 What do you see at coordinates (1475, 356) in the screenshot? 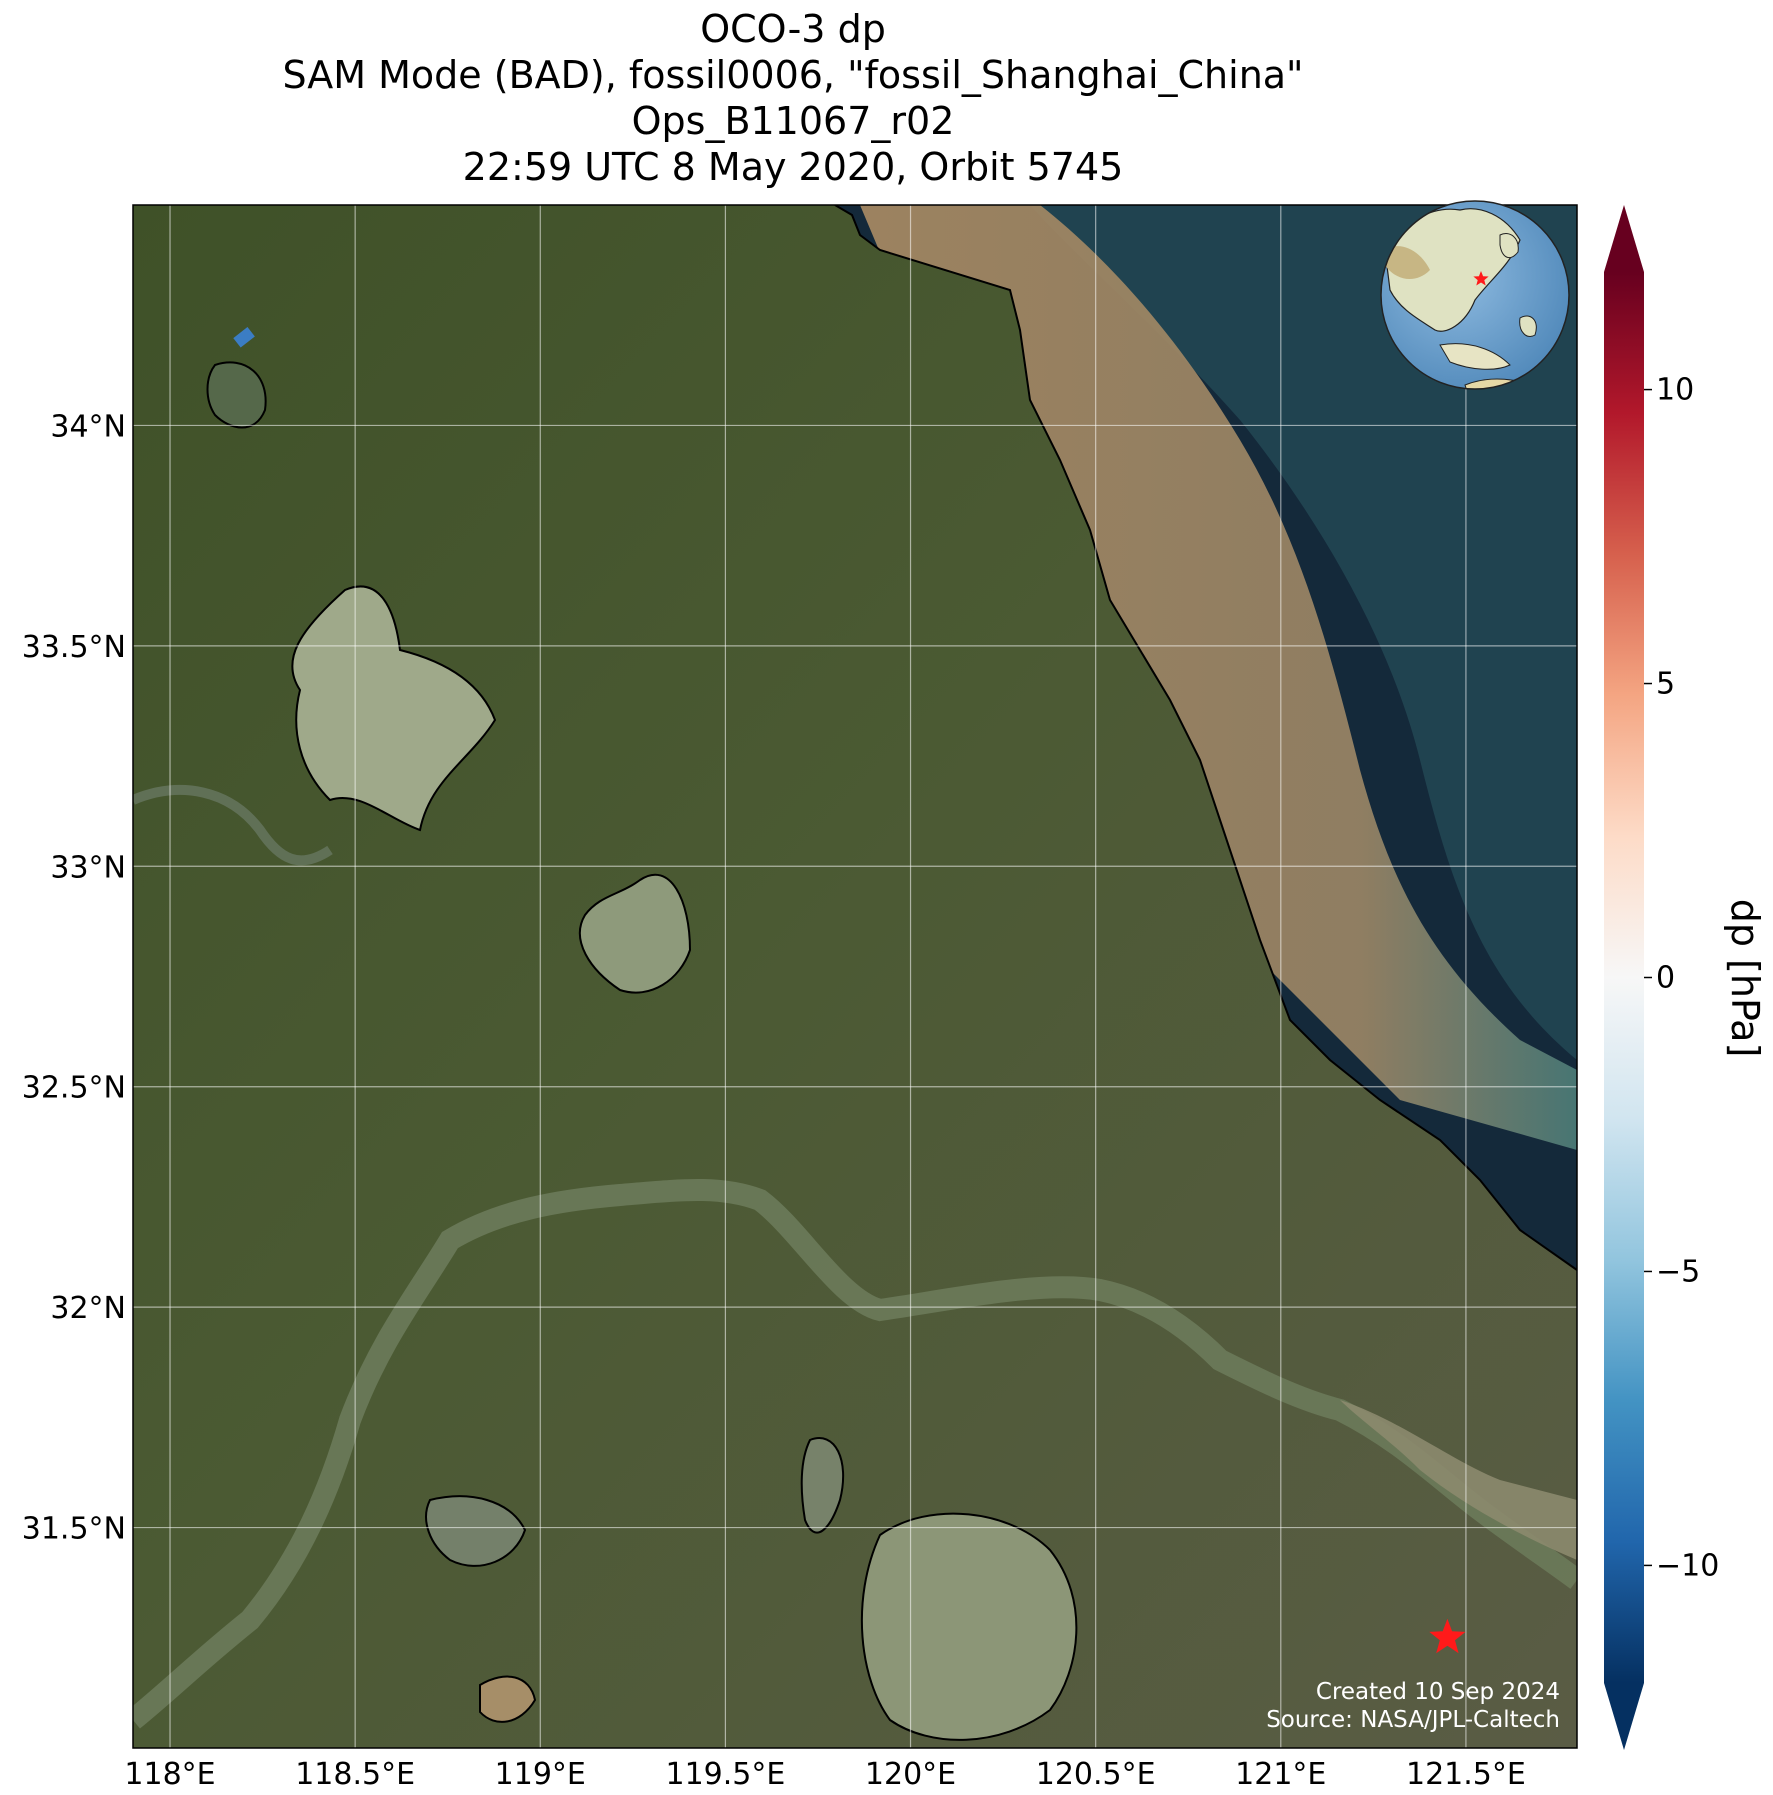
I see `globe-indonesia` at bounding box center [1475, 356].